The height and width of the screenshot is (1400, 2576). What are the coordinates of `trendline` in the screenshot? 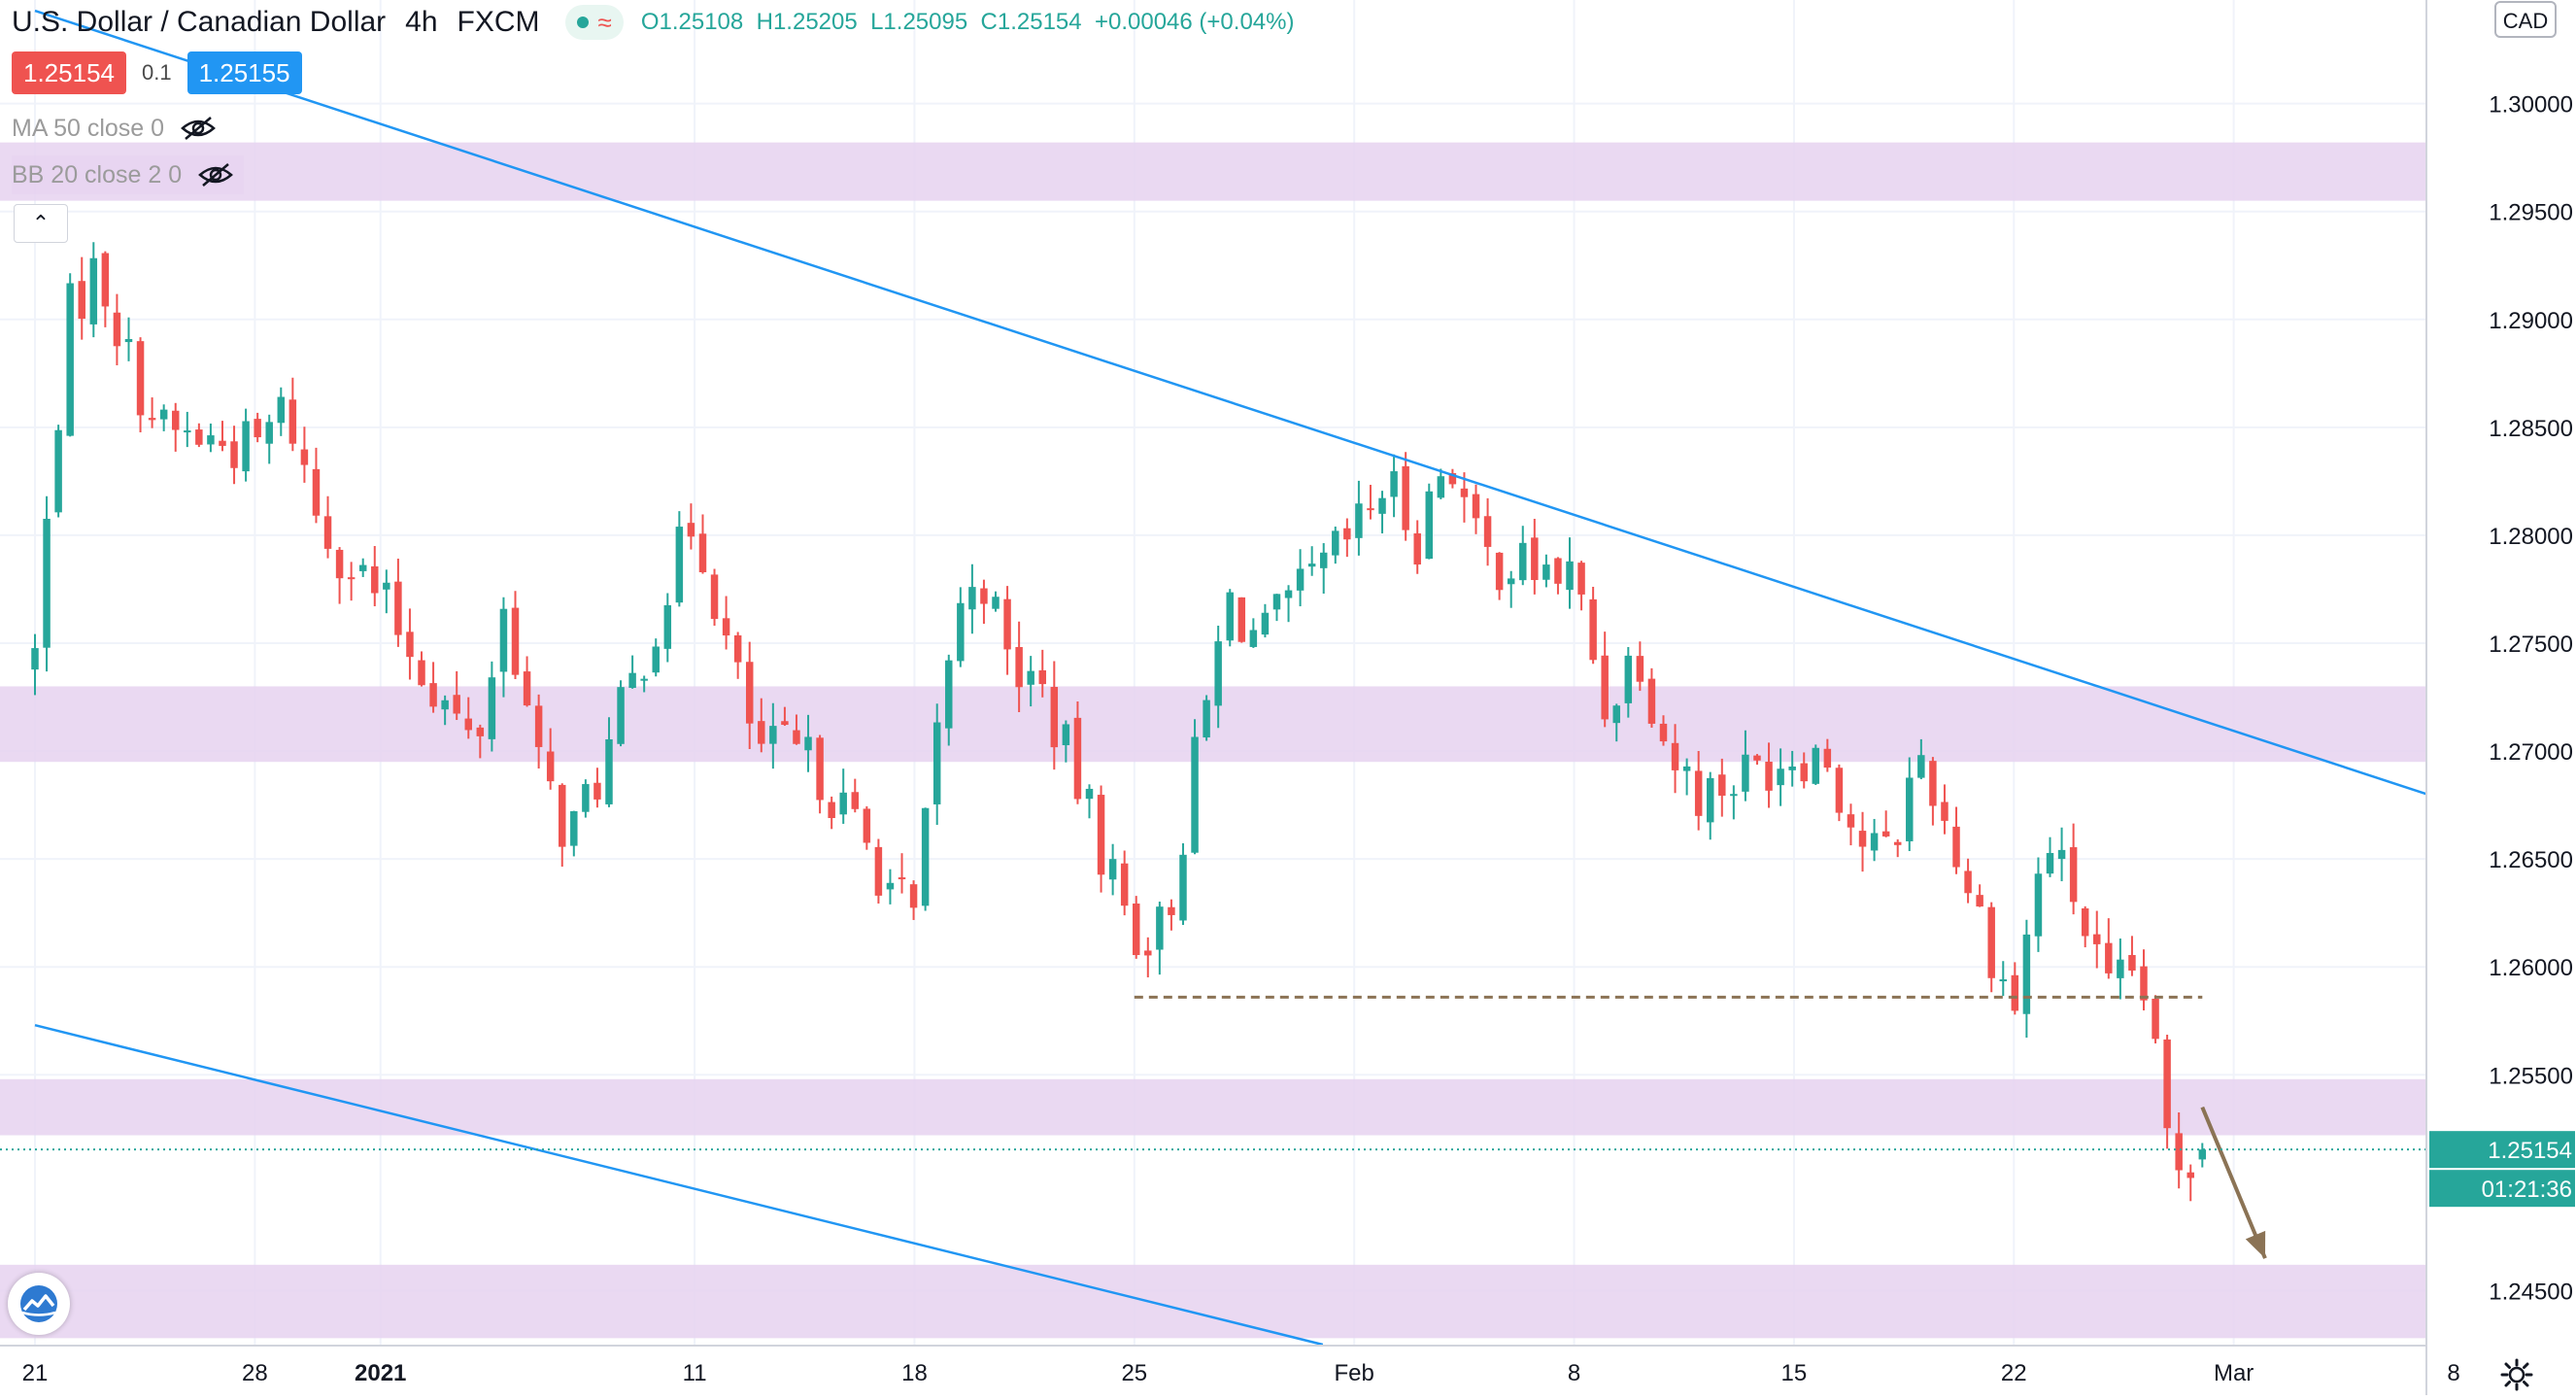 It's located at (679, 1185).